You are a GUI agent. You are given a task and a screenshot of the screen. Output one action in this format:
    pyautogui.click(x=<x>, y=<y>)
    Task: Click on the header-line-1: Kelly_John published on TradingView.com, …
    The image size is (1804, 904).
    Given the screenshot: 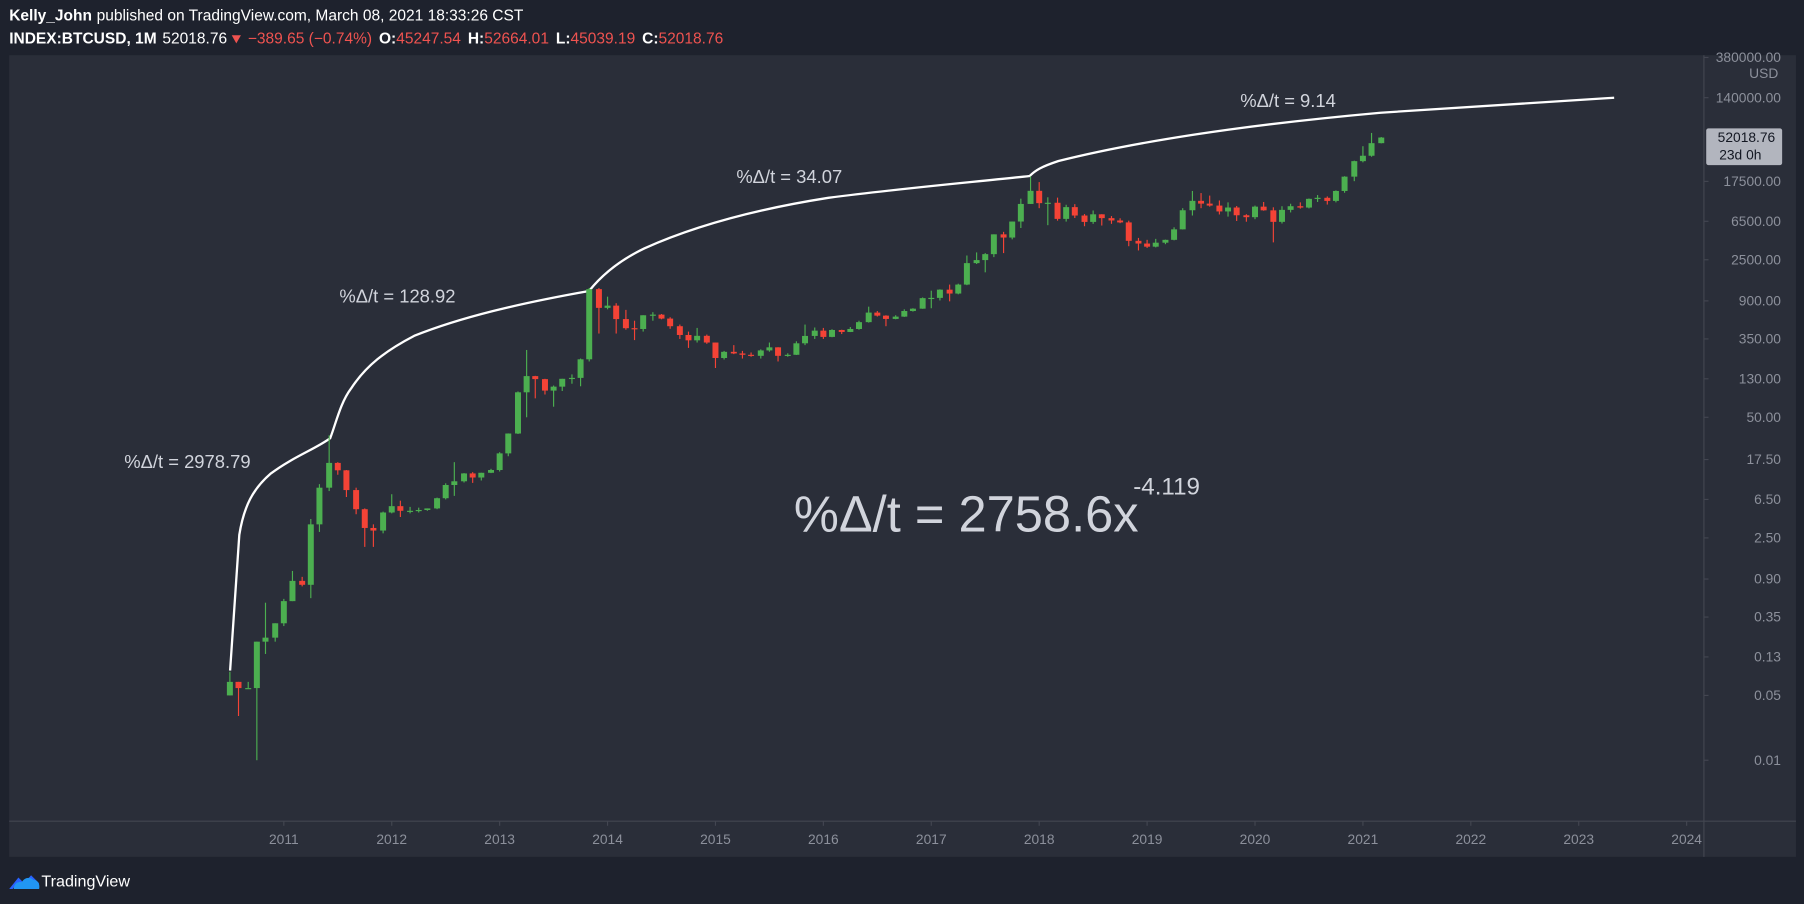 What is the action you would take?
    pyautogui.click(x=266, y=16)
    